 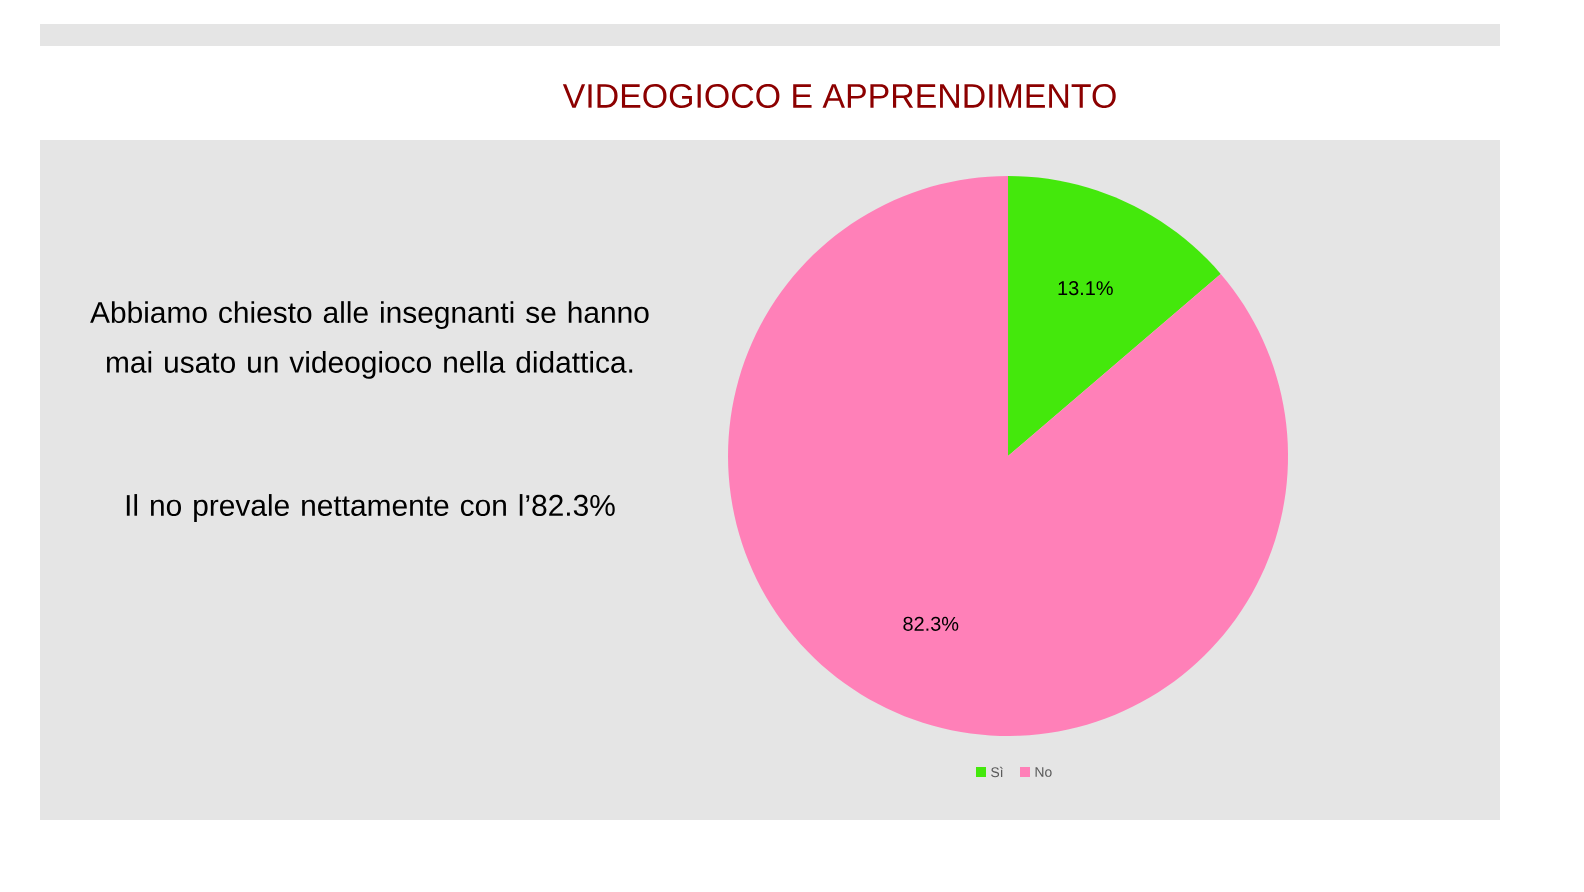 What do you see at coordinates (370, 508) in the screenshot?
I see `text: Il no prevale nettamente con l’82.3%` at bounding box center [370, 508].